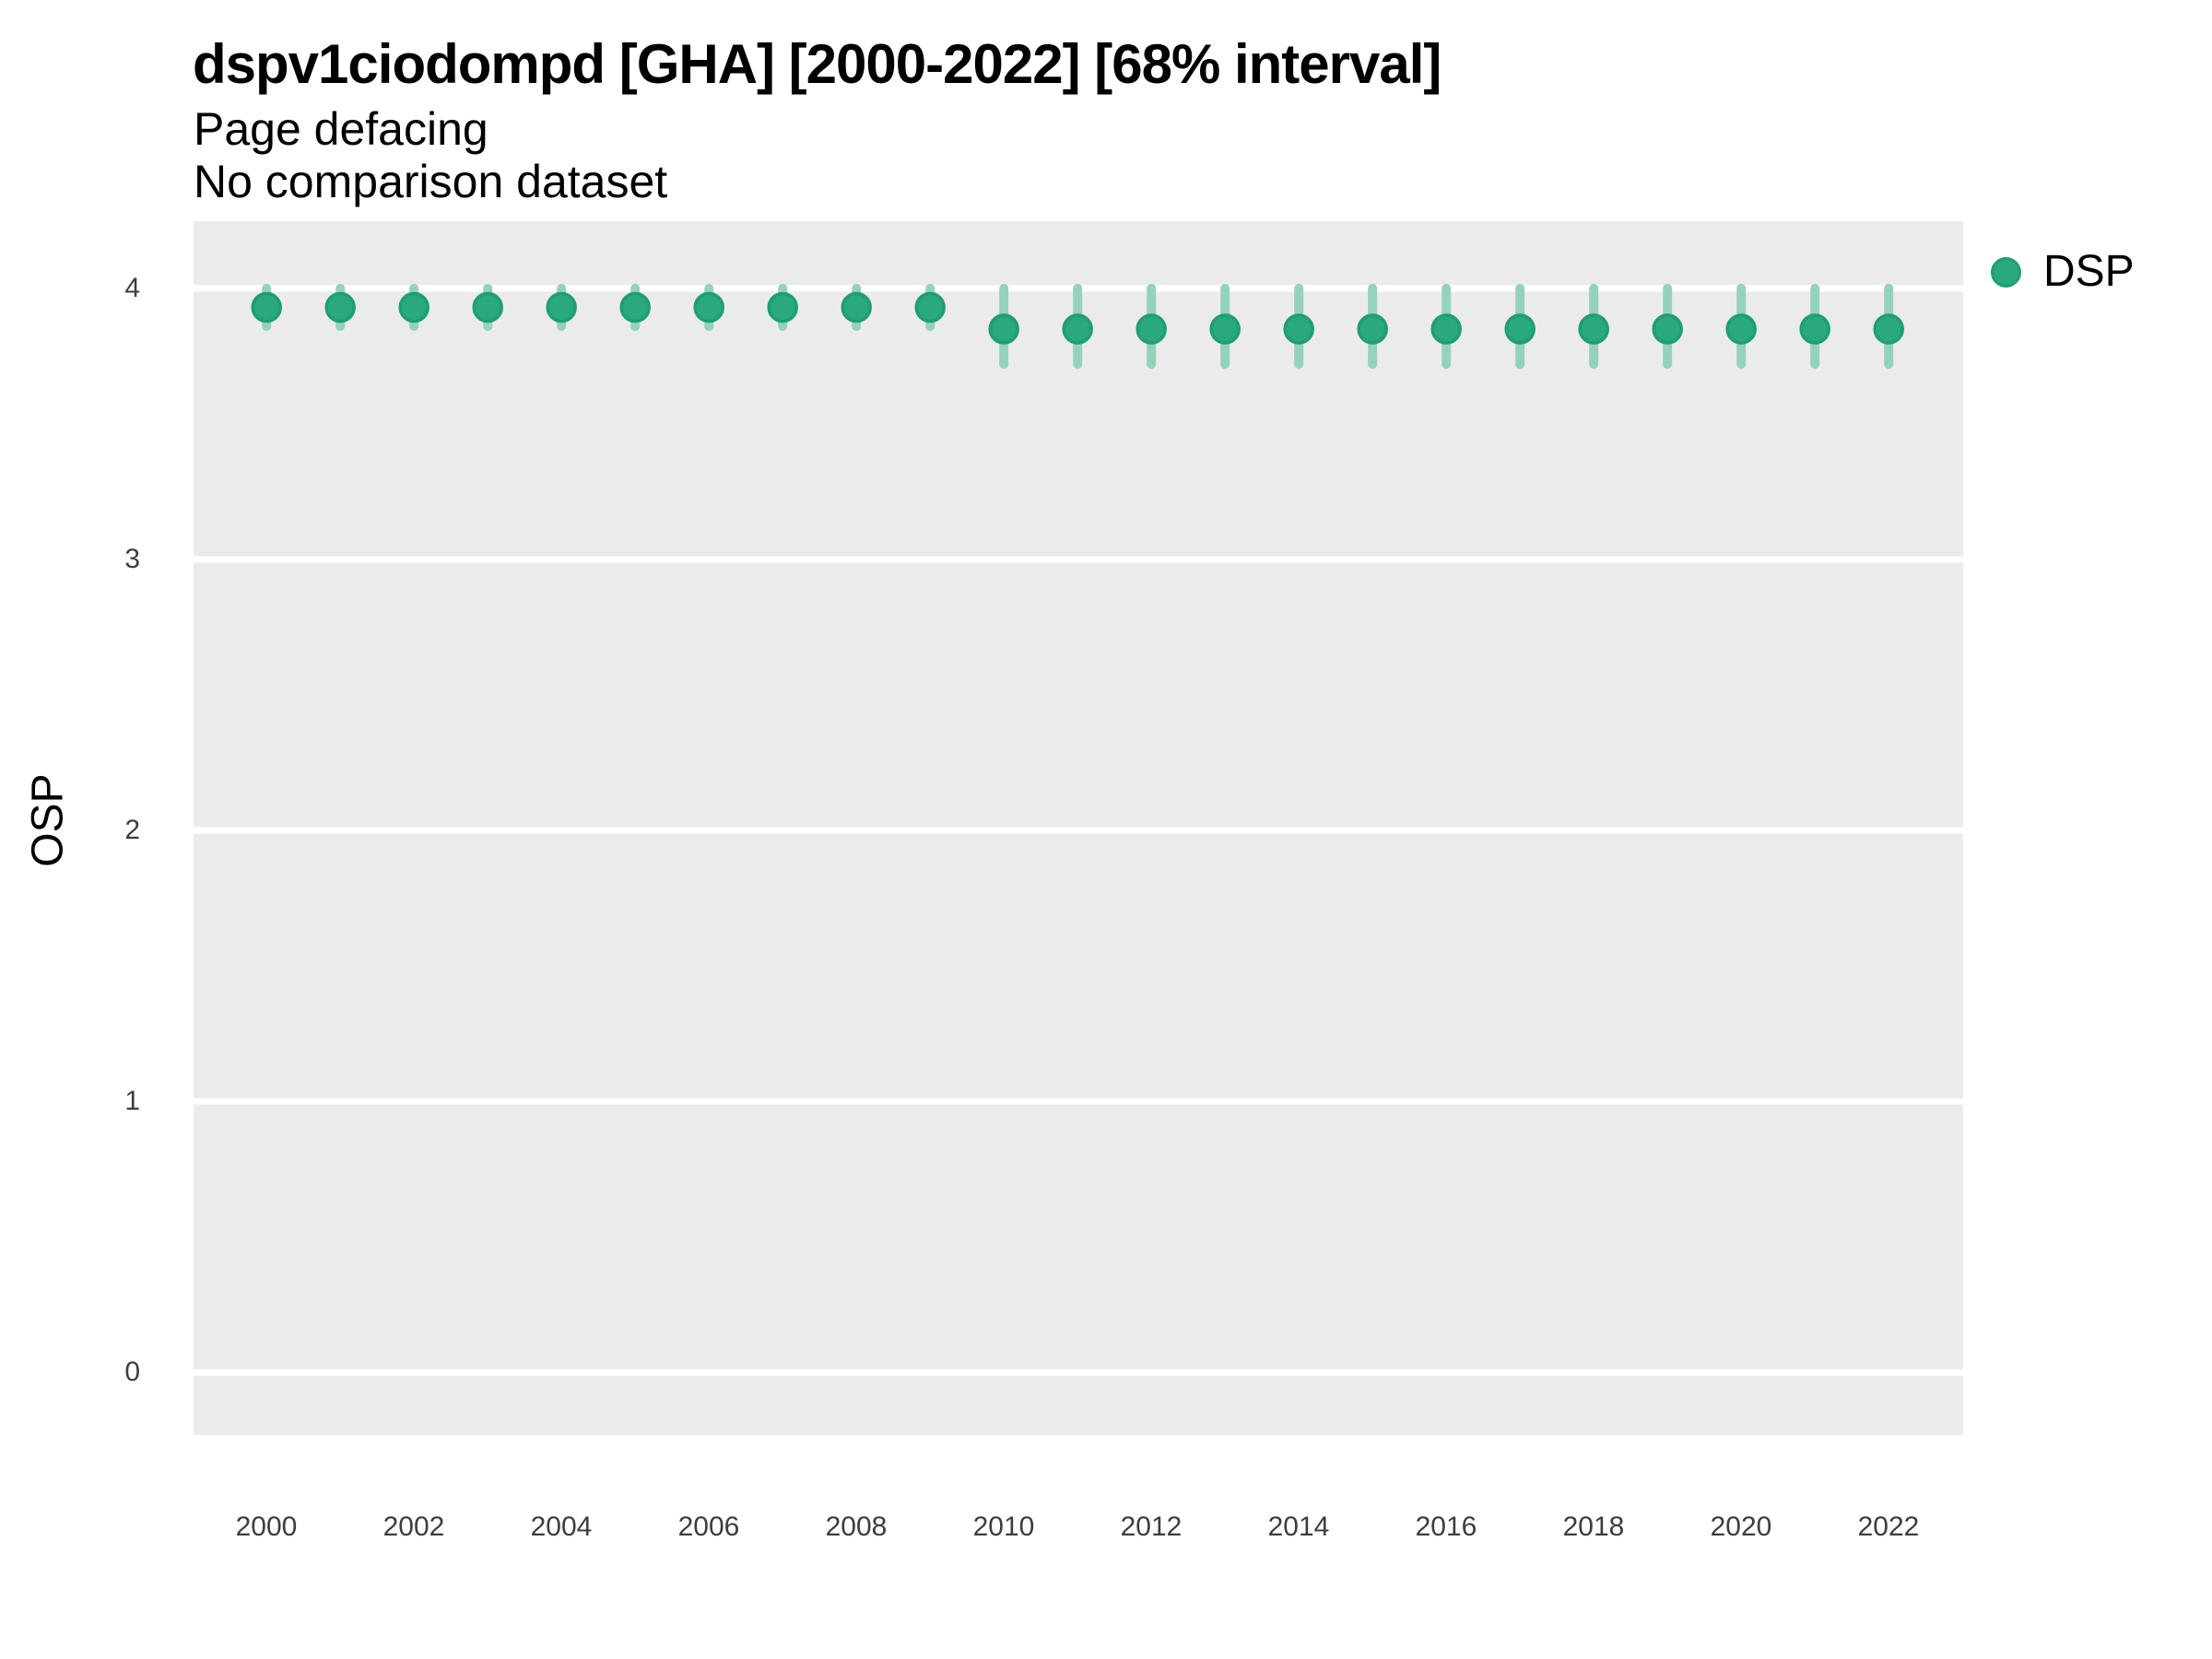 This screenshot has height=1659, width=2212. Describe the element at coordinates (856, 1527) in the screenshot. I see `x-tick-label: 2008` at that location.